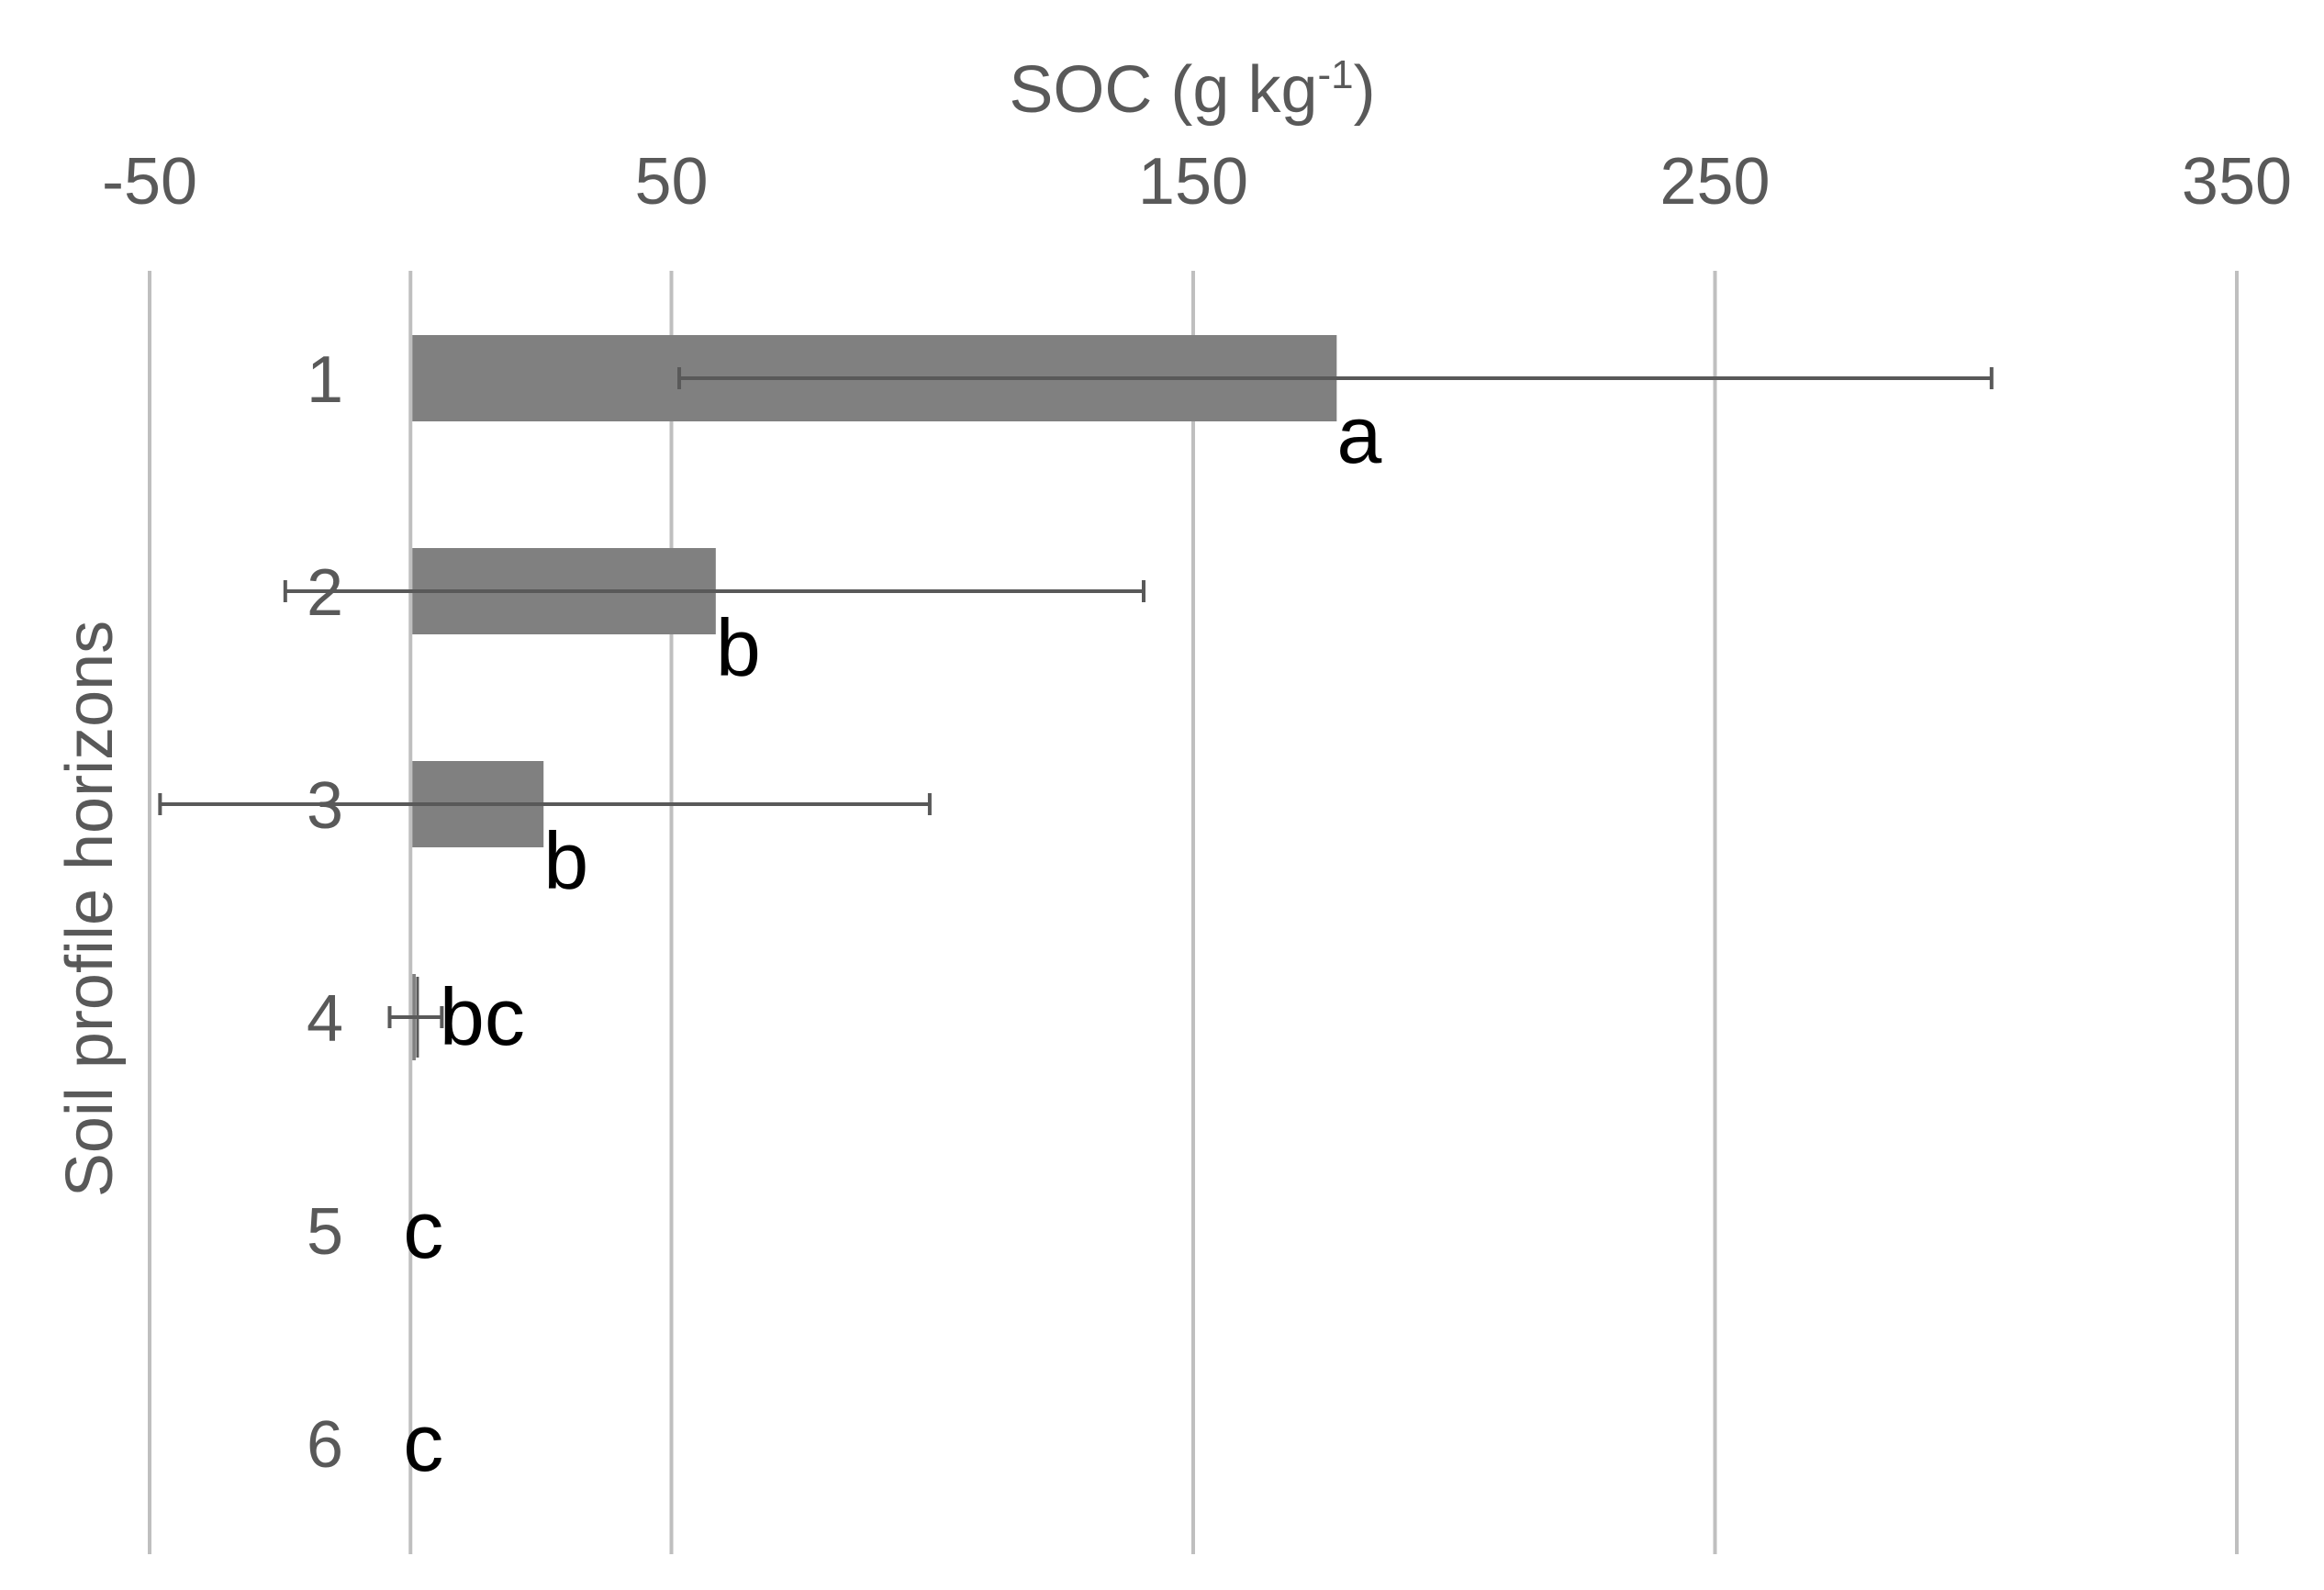 The height and width of the screenshot is (1590, 2324). What do you see at coordinates (325, 1445) in the screenshot?
I see `category-label: 6` at bounding box center [325, 1445].